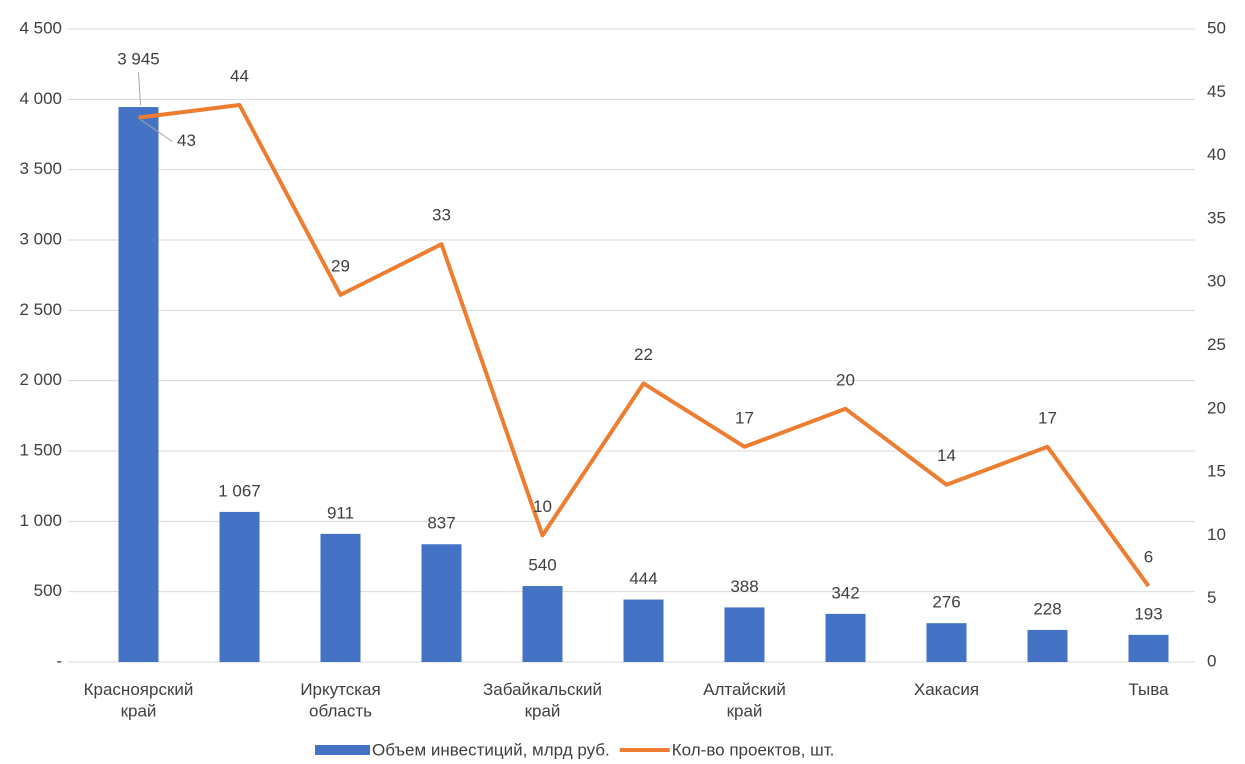  Describe the element at coordinates (845, 379) in the screenshot. I see `line-value-label: 20` at that location.